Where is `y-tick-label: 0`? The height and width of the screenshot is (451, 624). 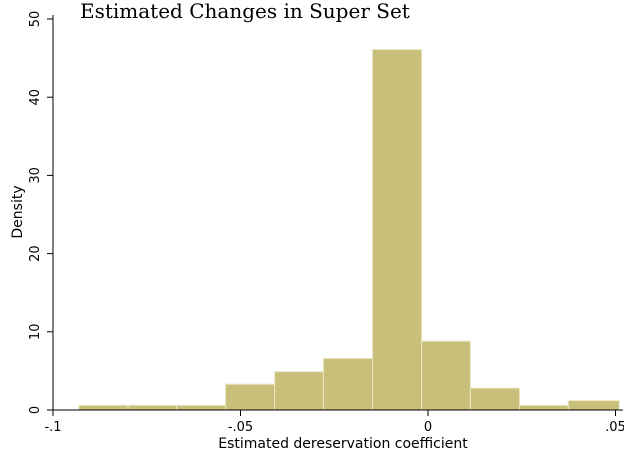
y-tick-label: 0 is located at coordinates (35, 410).